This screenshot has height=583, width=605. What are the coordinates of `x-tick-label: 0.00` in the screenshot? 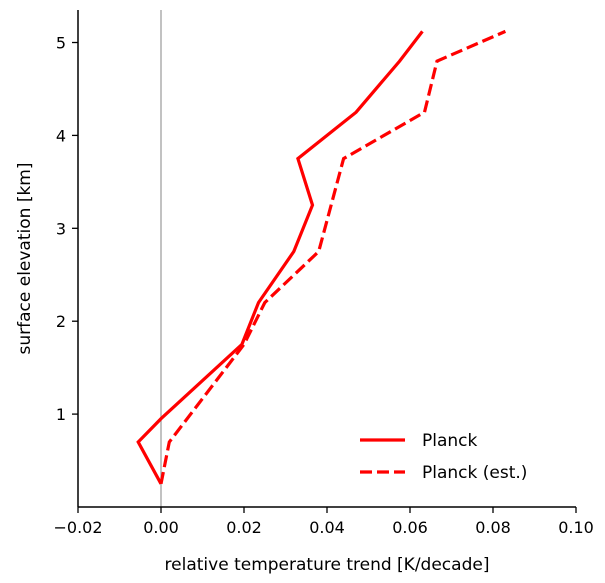 It's located at (161, 527).